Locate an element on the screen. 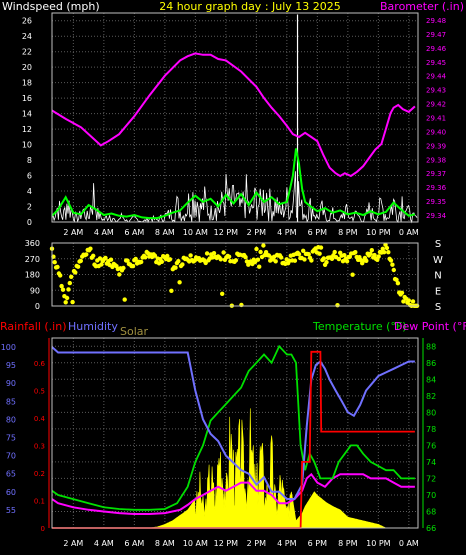 The width and height of the screenshot is (466, 555). windspeed-tick-label: 0 is located at coordinates (29, 222).